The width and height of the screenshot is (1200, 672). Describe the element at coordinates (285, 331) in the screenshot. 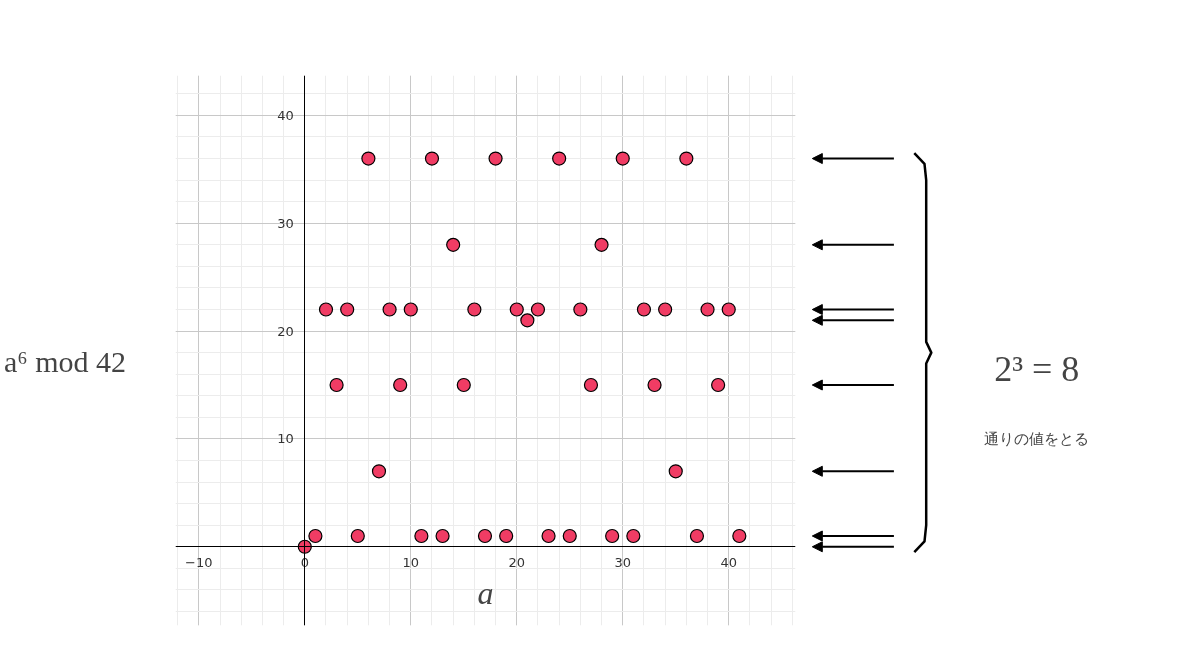

I see `y-tick-label: 20` at that location.